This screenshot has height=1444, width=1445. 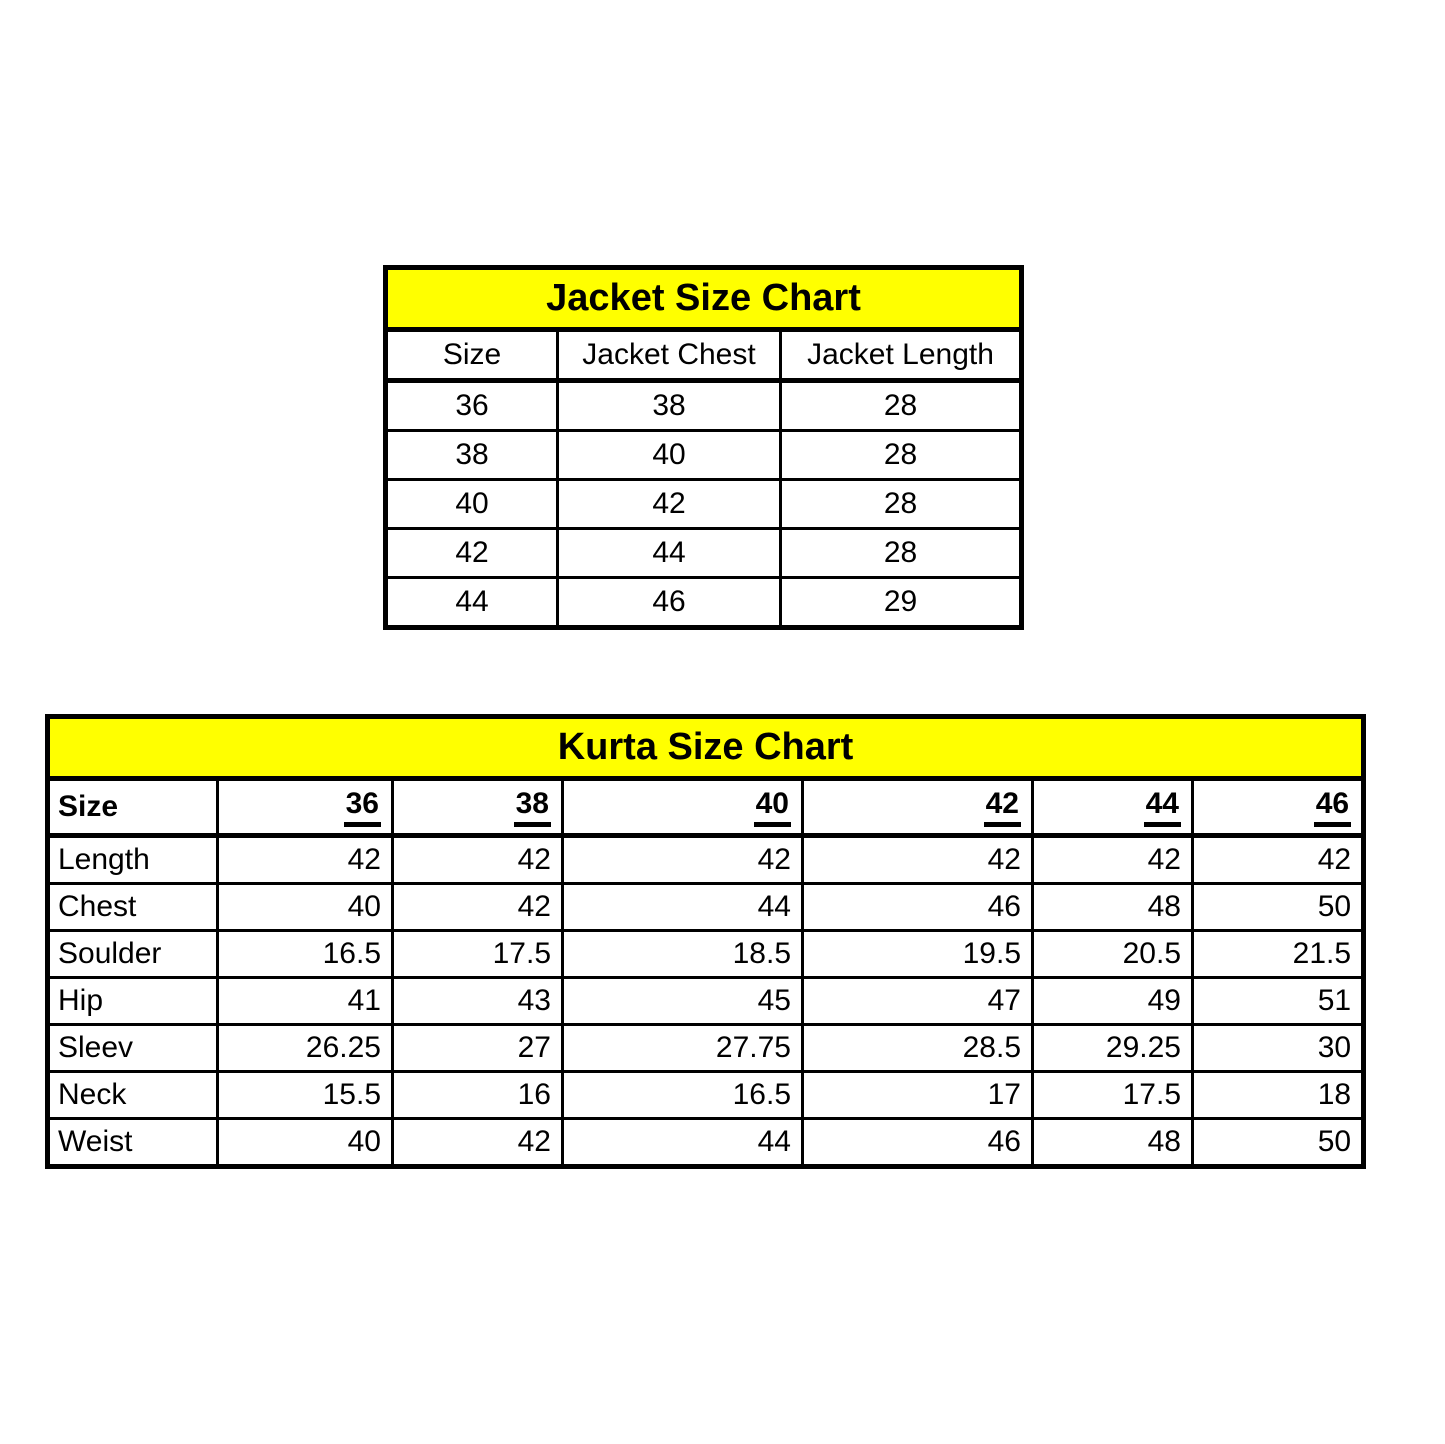 I want to click on kurta-table-row: Sleev 26.25 27 27.75 28.5 29.25 30, so click(x=706, y=1048).